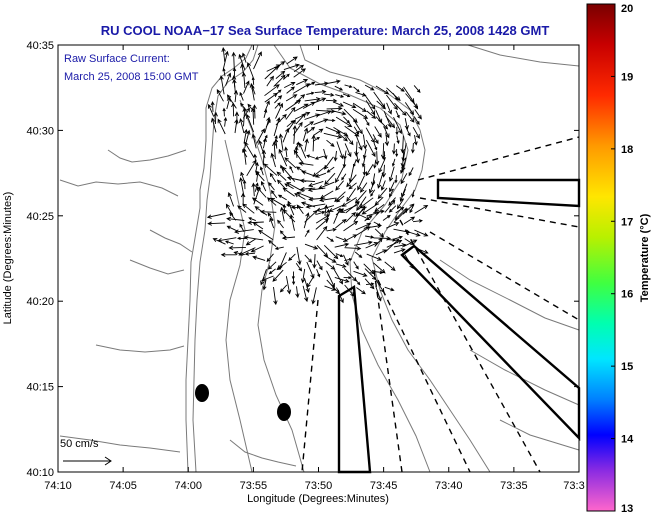 The height and width of the screenshot is (518, 651). What do you see at coordinates (79, 444) in the screenshot?
I see `scale-label: 50 cm/s` at bounding box center [79, 444].